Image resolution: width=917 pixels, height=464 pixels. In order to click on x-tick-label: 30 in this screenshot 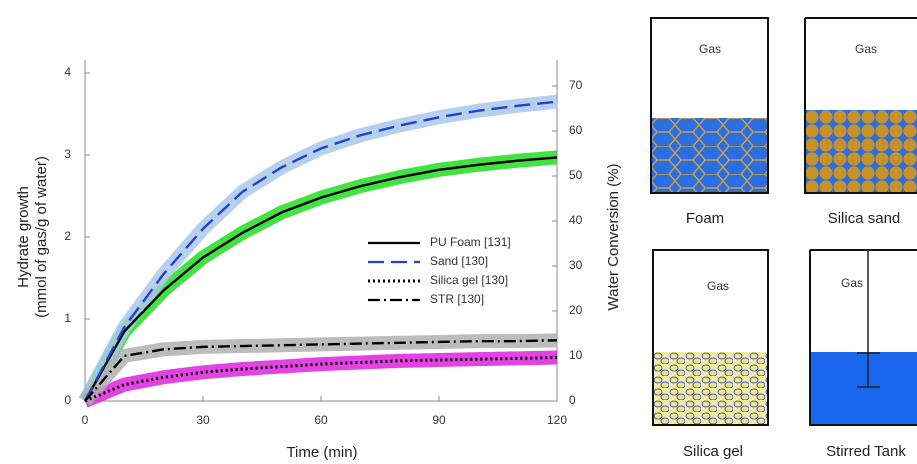, I will do `click(203, 420)`.